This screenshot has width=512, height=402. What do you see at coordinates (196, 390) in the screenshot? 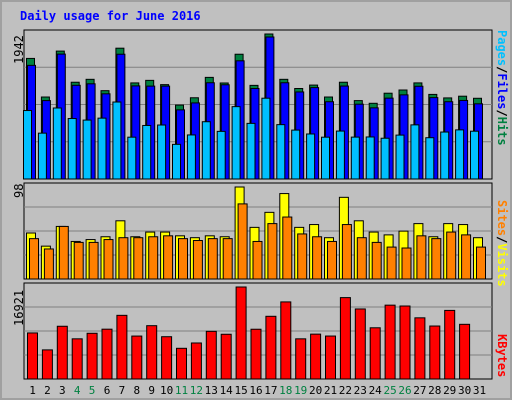
I see `x-tick-label-12: 12` at bounding box center [196, 390].